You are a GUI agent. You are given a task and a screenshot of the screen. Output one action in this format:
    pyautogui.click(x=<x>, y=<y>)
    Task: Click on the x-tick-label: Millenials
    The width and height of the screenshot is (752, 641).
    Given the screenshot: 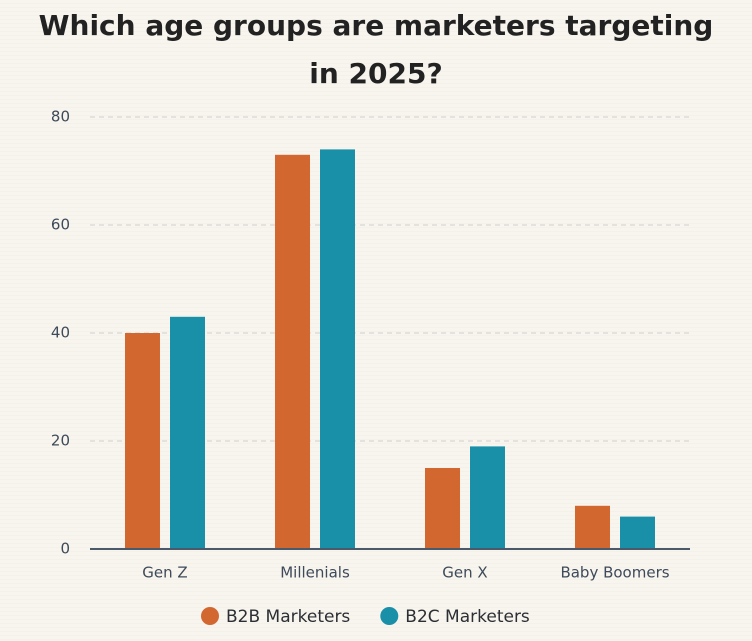 What is the action you would take?
    pyautogui.click(x=315, y=573)
    